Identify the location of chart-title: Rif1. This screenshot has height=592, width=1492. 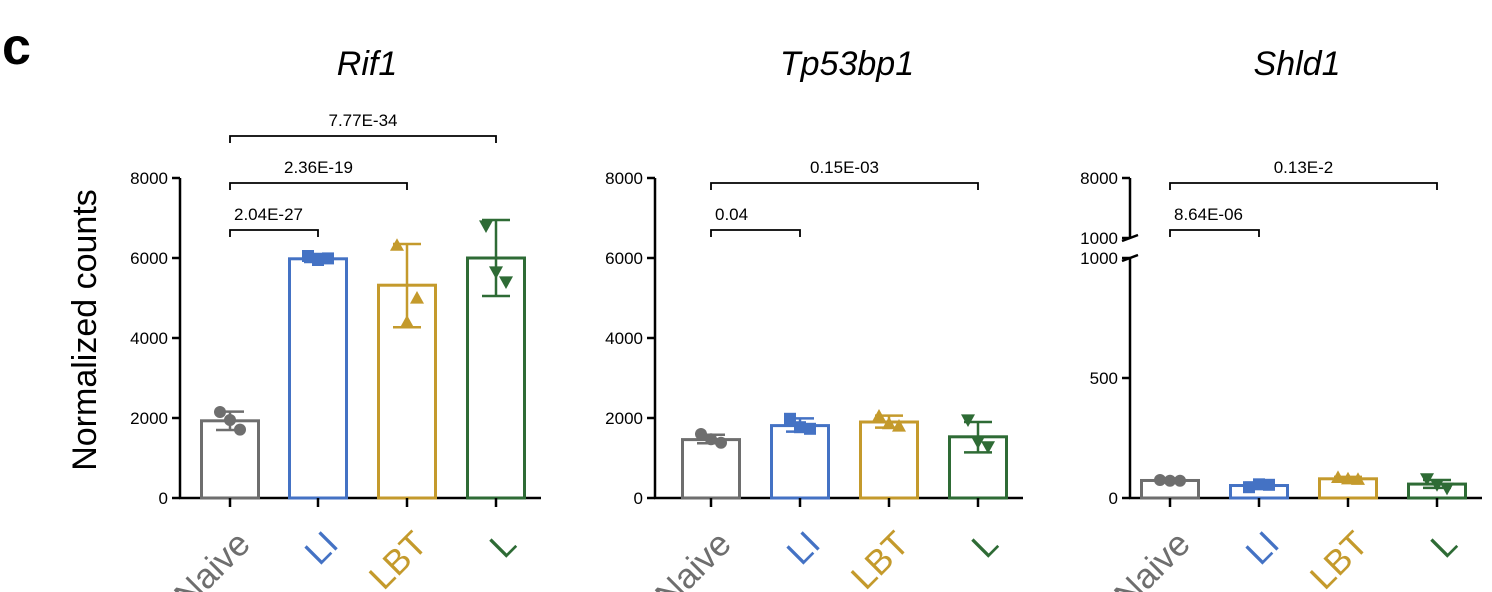
(367, 64).